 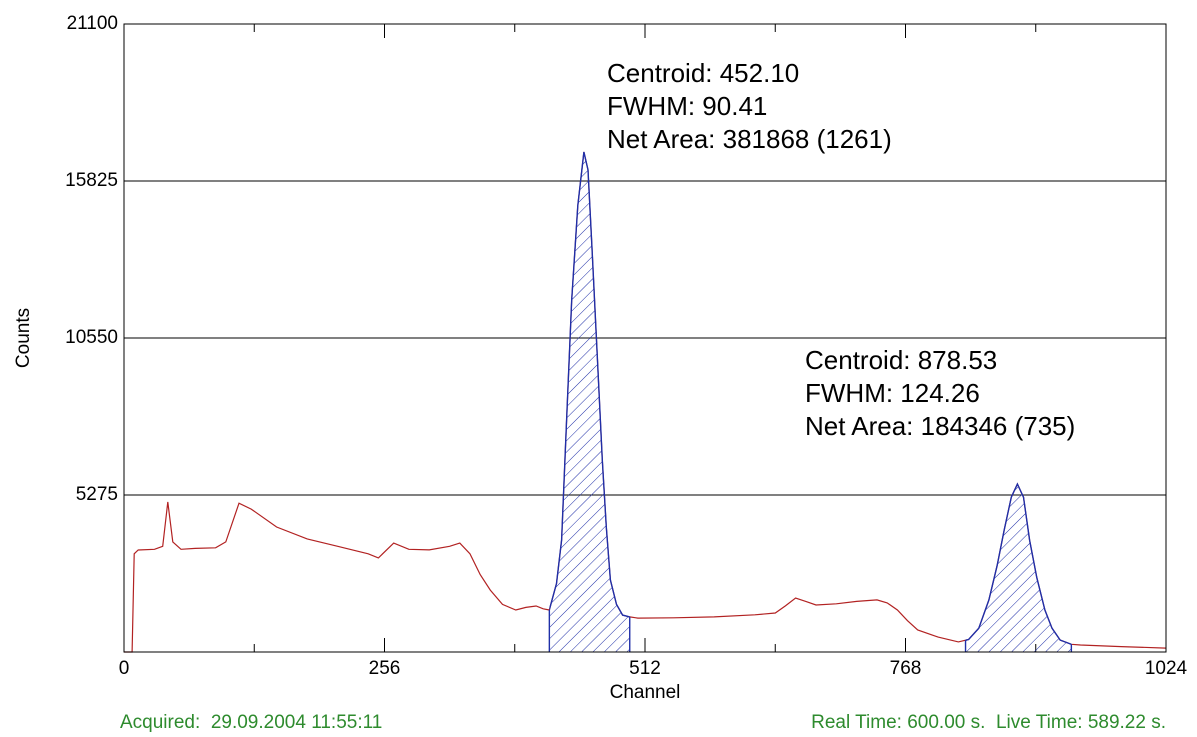 What do you see at coordinates (906, 668) in the screenshot?
I see `x-tick-label: 768` at bounding box center [906, 668].